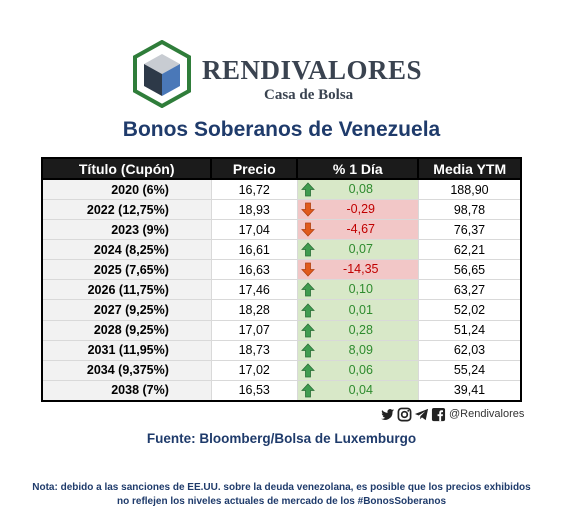  What do you see at coordinates (469, 390) in the screenshot?
I see `bond-ytm: 39,41` at bounding box center [469, 390].